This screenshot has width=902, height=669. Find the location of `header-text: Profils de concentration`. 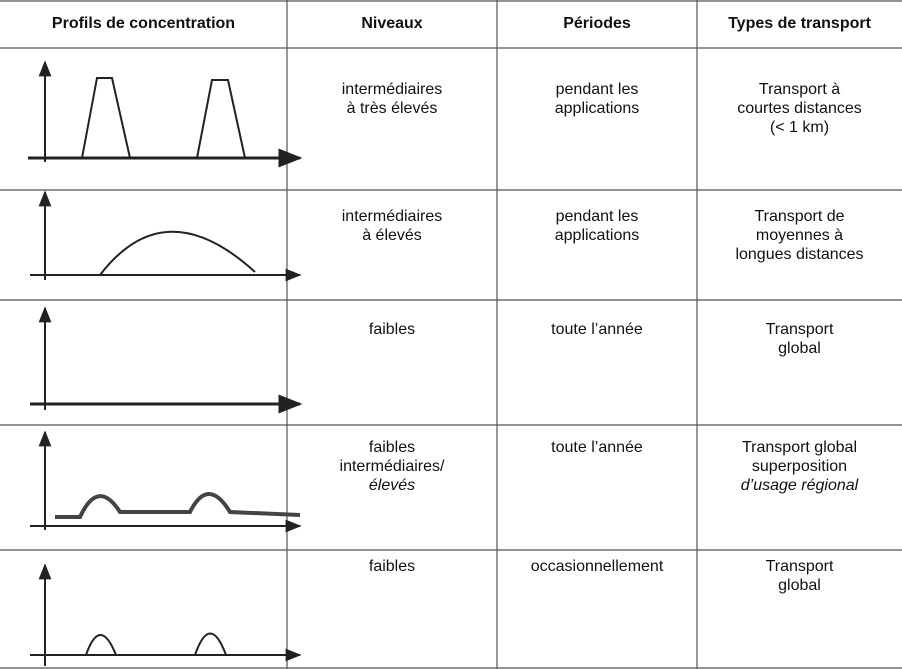

header-text: Profils de concentration is located at coordinates (143, 23).